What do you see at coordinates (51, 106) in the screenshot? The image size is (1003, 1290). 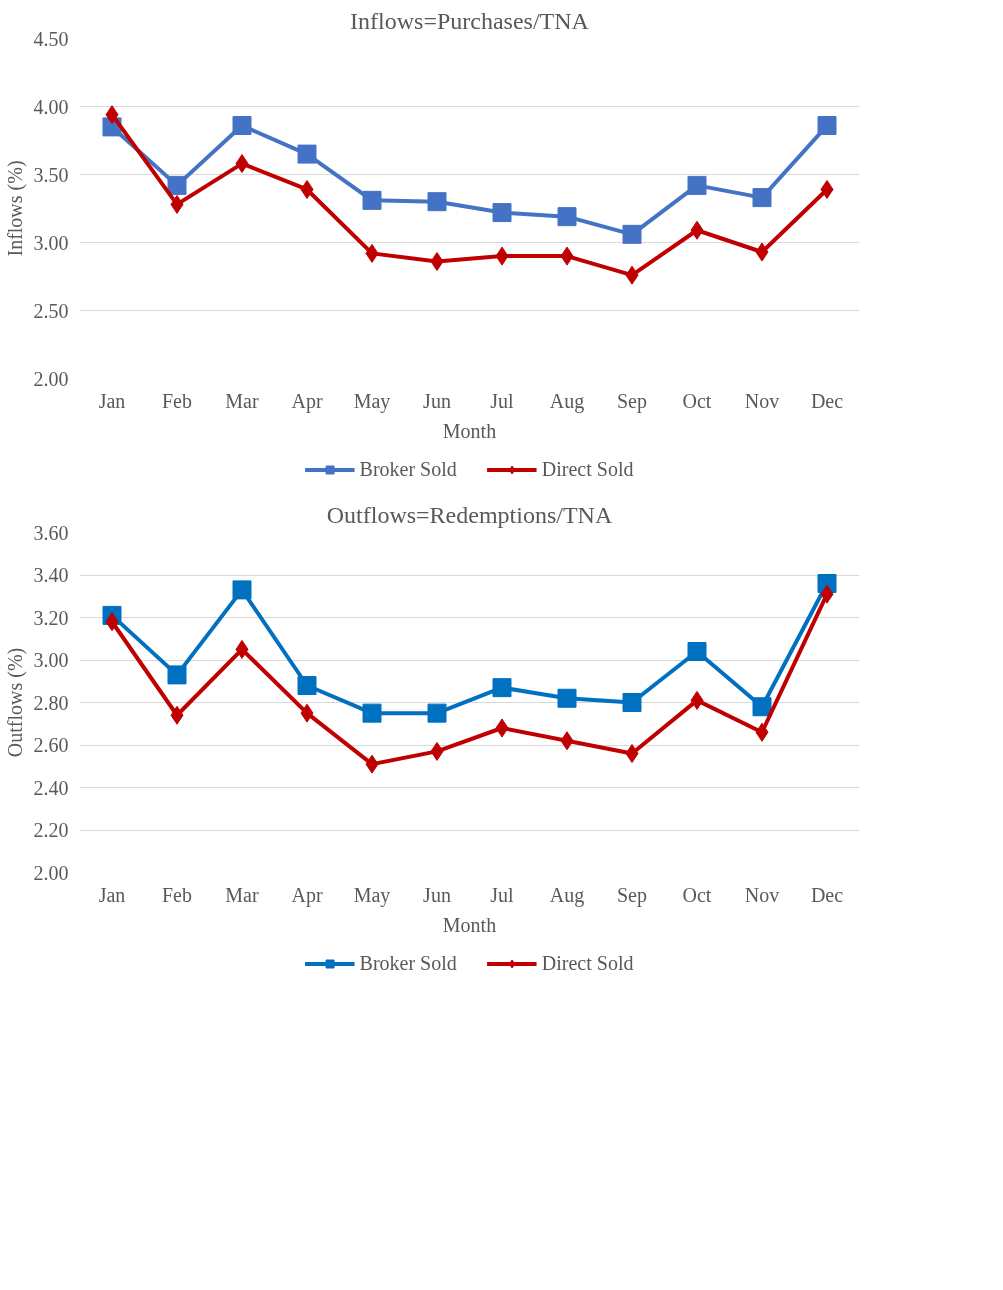 I see `y-tick-label: 4.00` at bounding box center [51, 106].